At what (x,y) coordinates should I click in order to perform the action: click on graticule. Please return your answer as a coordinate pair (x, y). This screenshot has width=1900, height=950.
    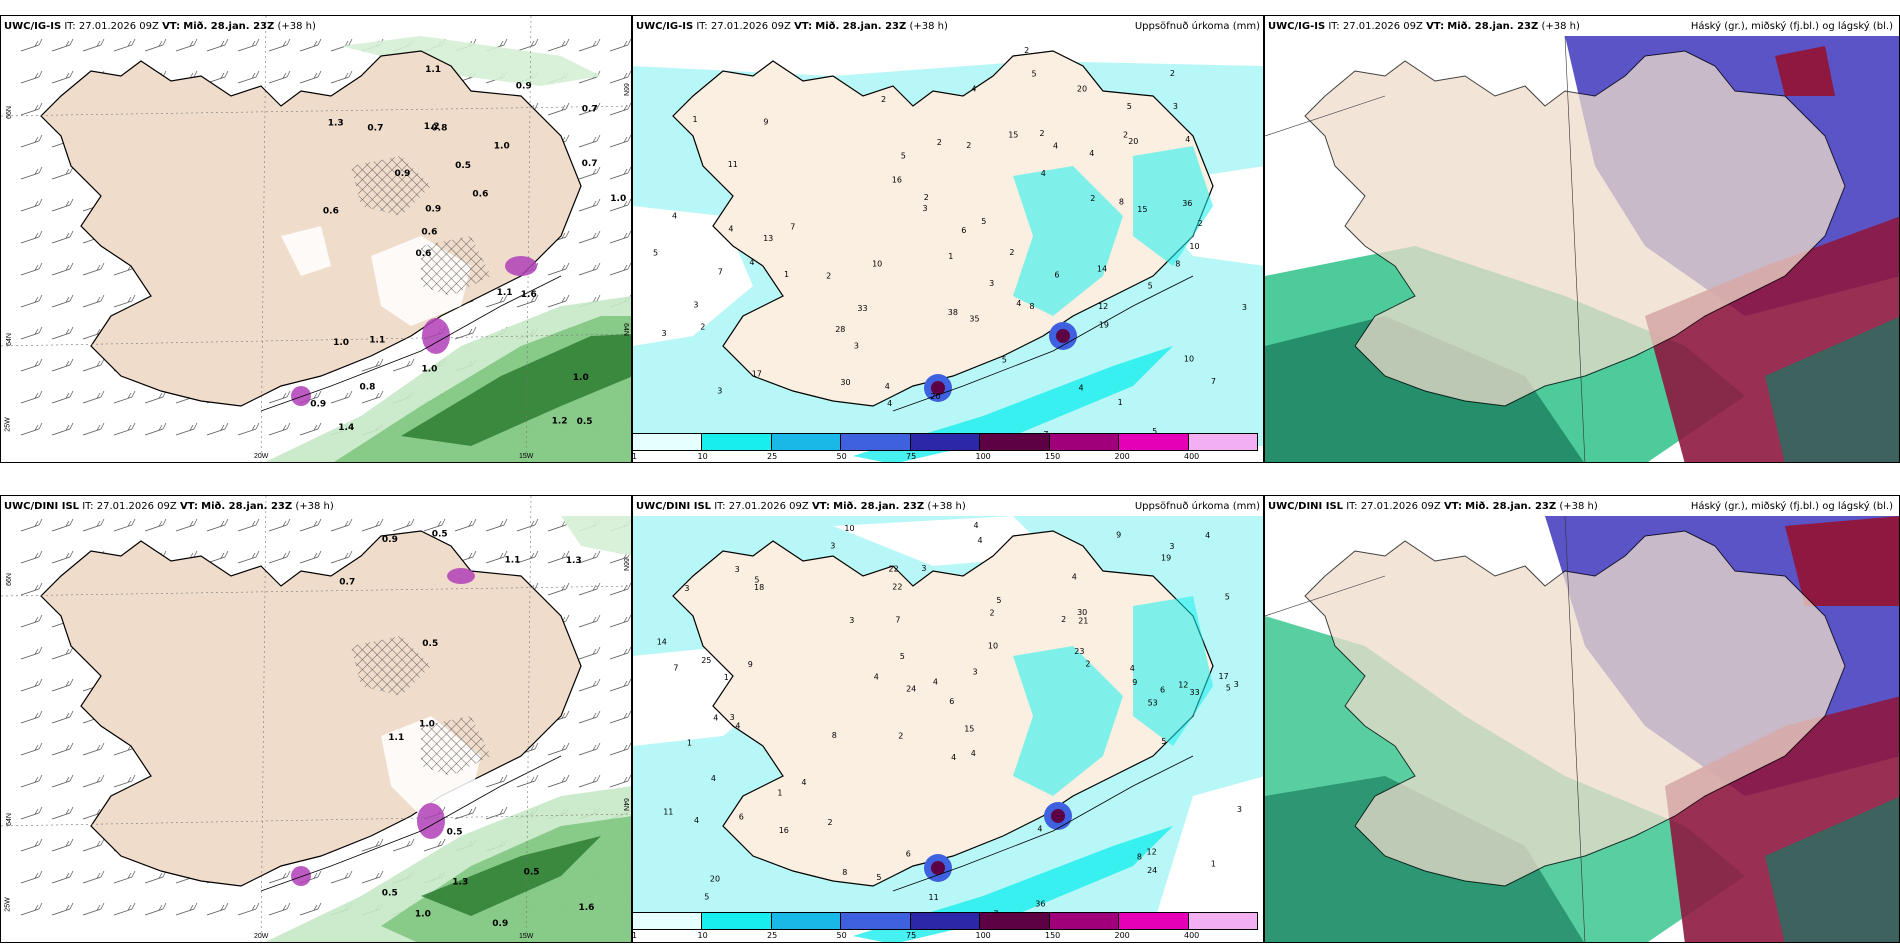
    Looking at the image, I should click on (316, 591).